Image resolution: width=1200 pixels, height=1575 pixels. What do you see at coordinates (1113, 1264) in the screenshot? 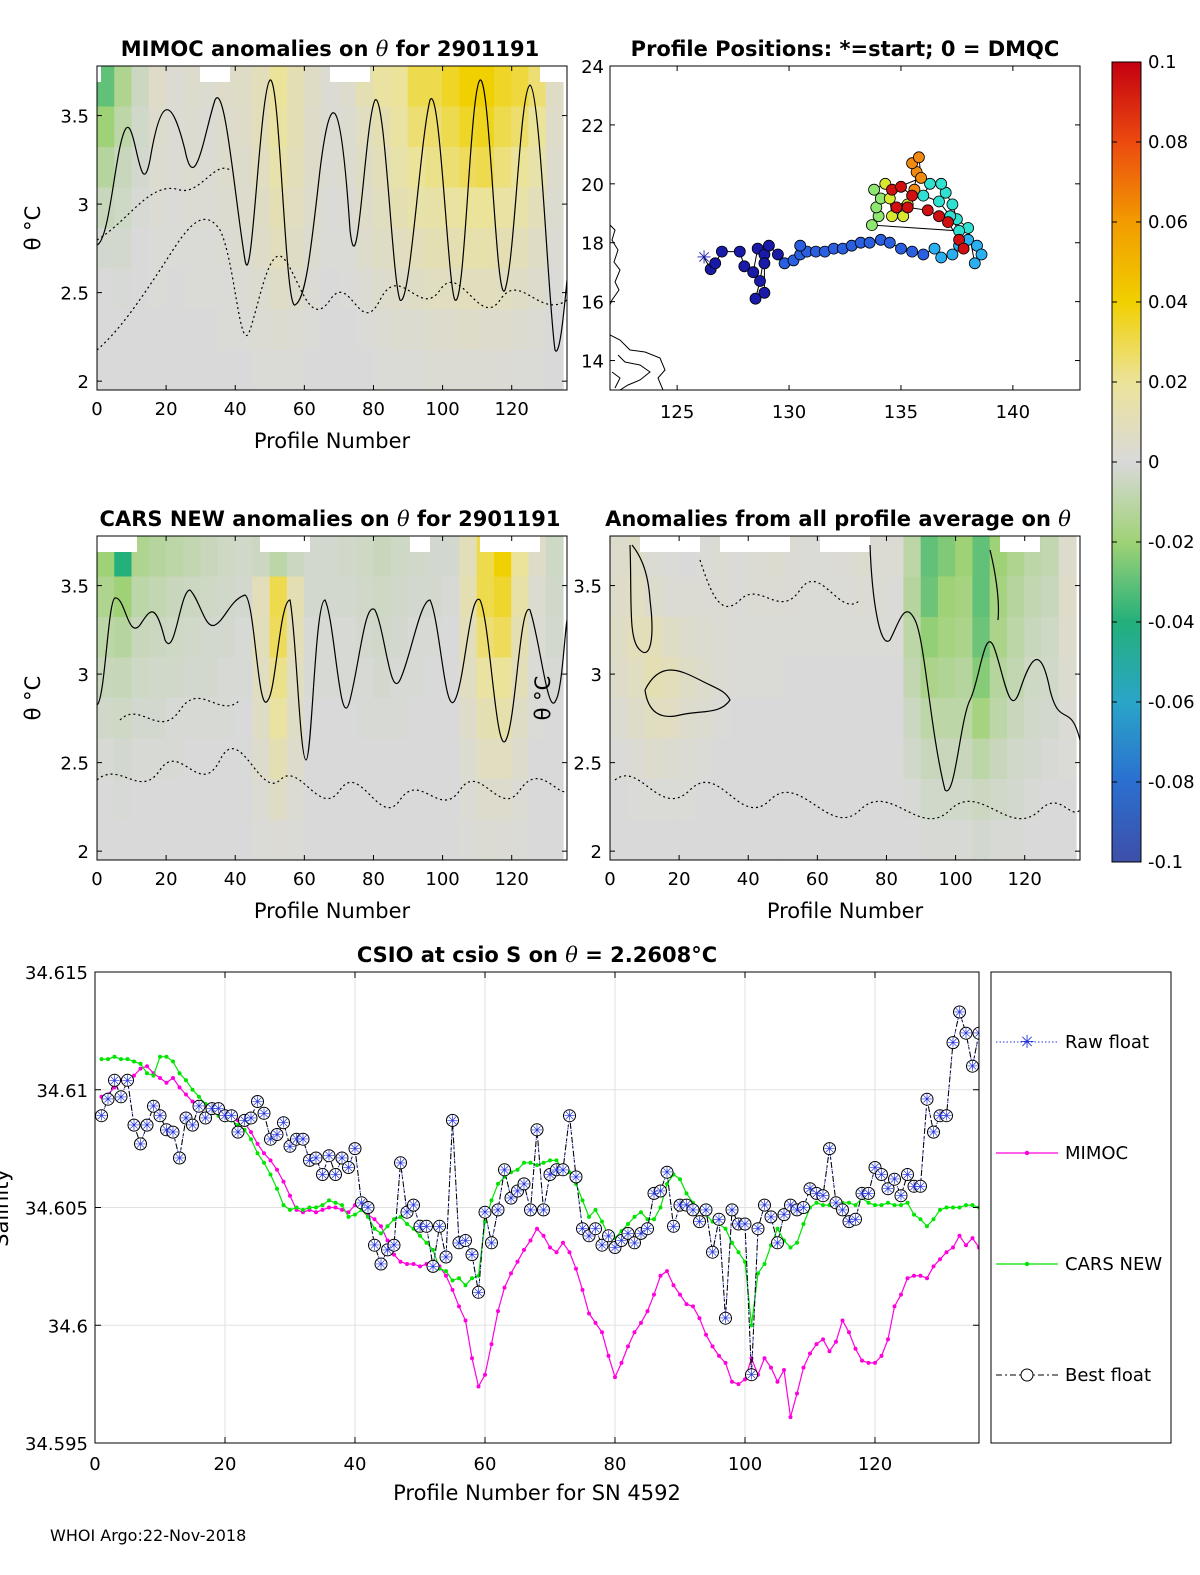
I see `legend-label-cars: CARS NEW` at bounding box center [1113, 1264].